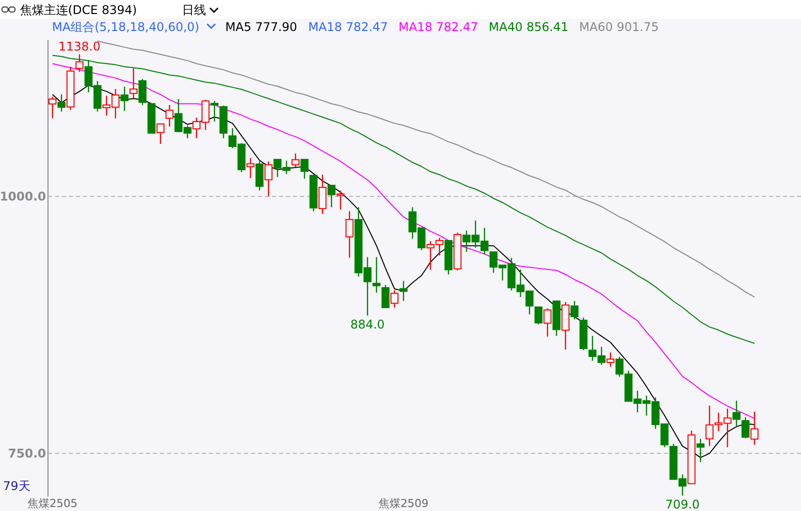 Image resolution: width=801 pixels, height=511 pixels. Describe the element at coordinates (367, 325) in the screenshot. I see `annotation: 884.0` at that location.